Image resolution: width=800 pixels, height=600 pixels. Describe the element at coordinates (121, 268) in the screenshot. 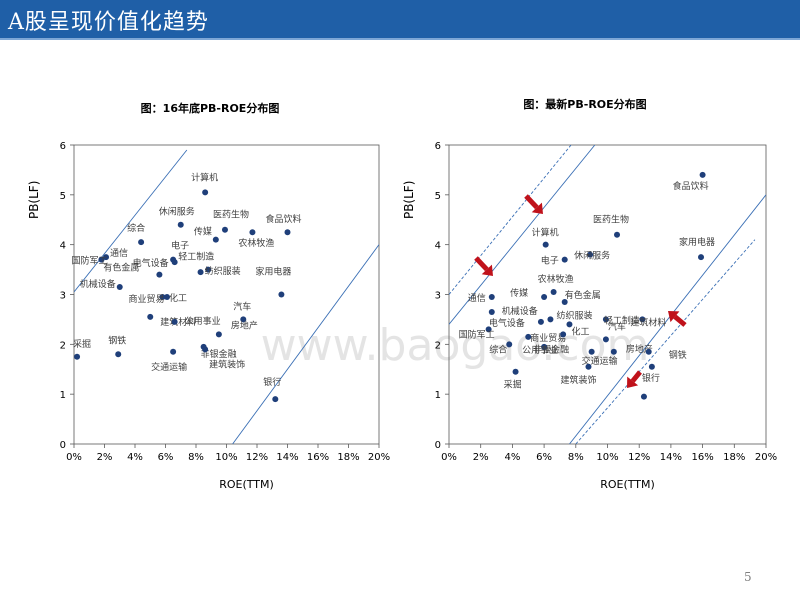

I see `point-label: 有色金属` at that location.